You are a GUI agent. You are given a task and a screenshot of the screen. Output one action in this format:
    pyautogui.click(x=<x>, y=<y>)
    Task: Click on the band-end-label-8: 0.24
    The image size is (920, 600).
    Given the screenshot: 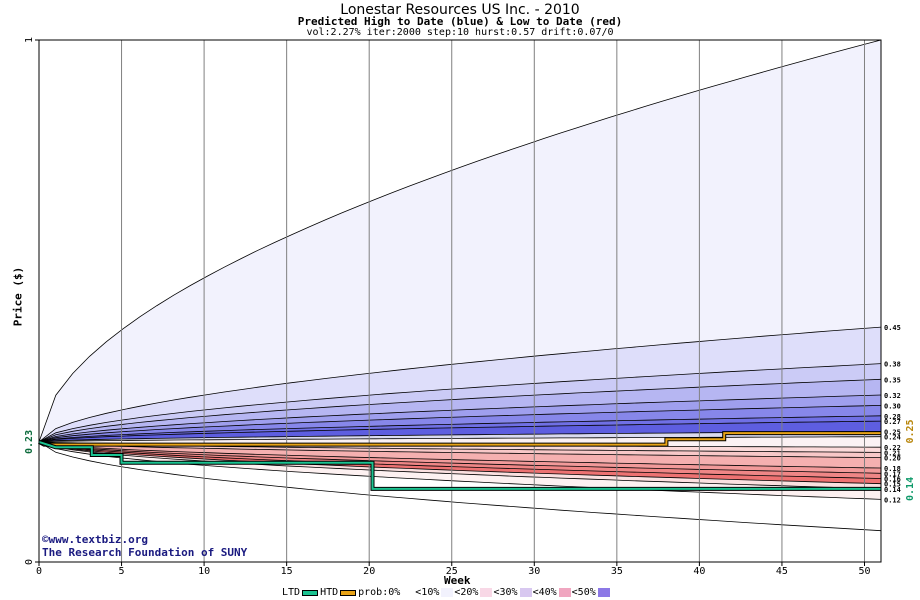 What is the action you would take?
    pyautogui.click(x=892, y=438)
    